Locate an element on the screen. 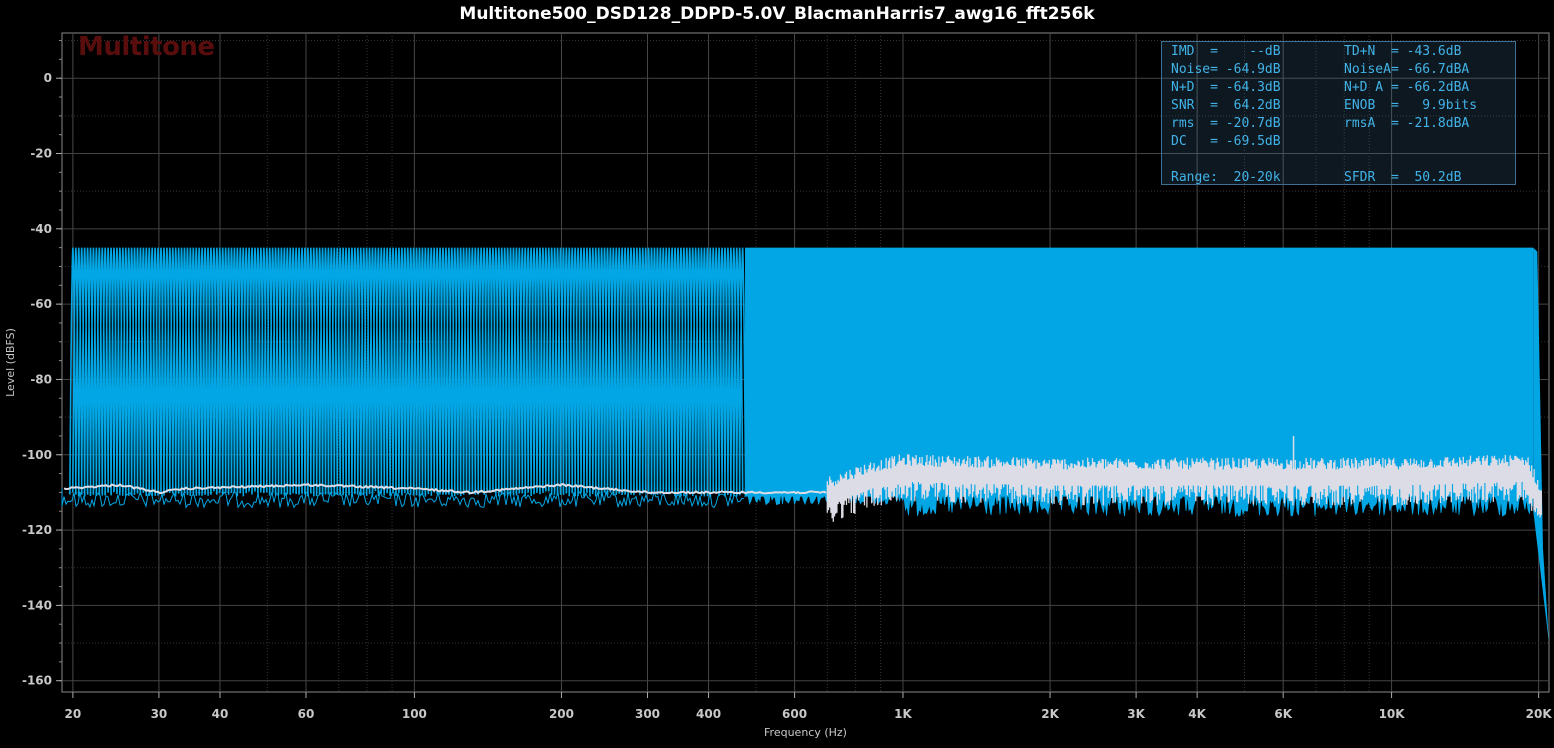  x-tick-label: 6K is located at coordinates (1283, 714).